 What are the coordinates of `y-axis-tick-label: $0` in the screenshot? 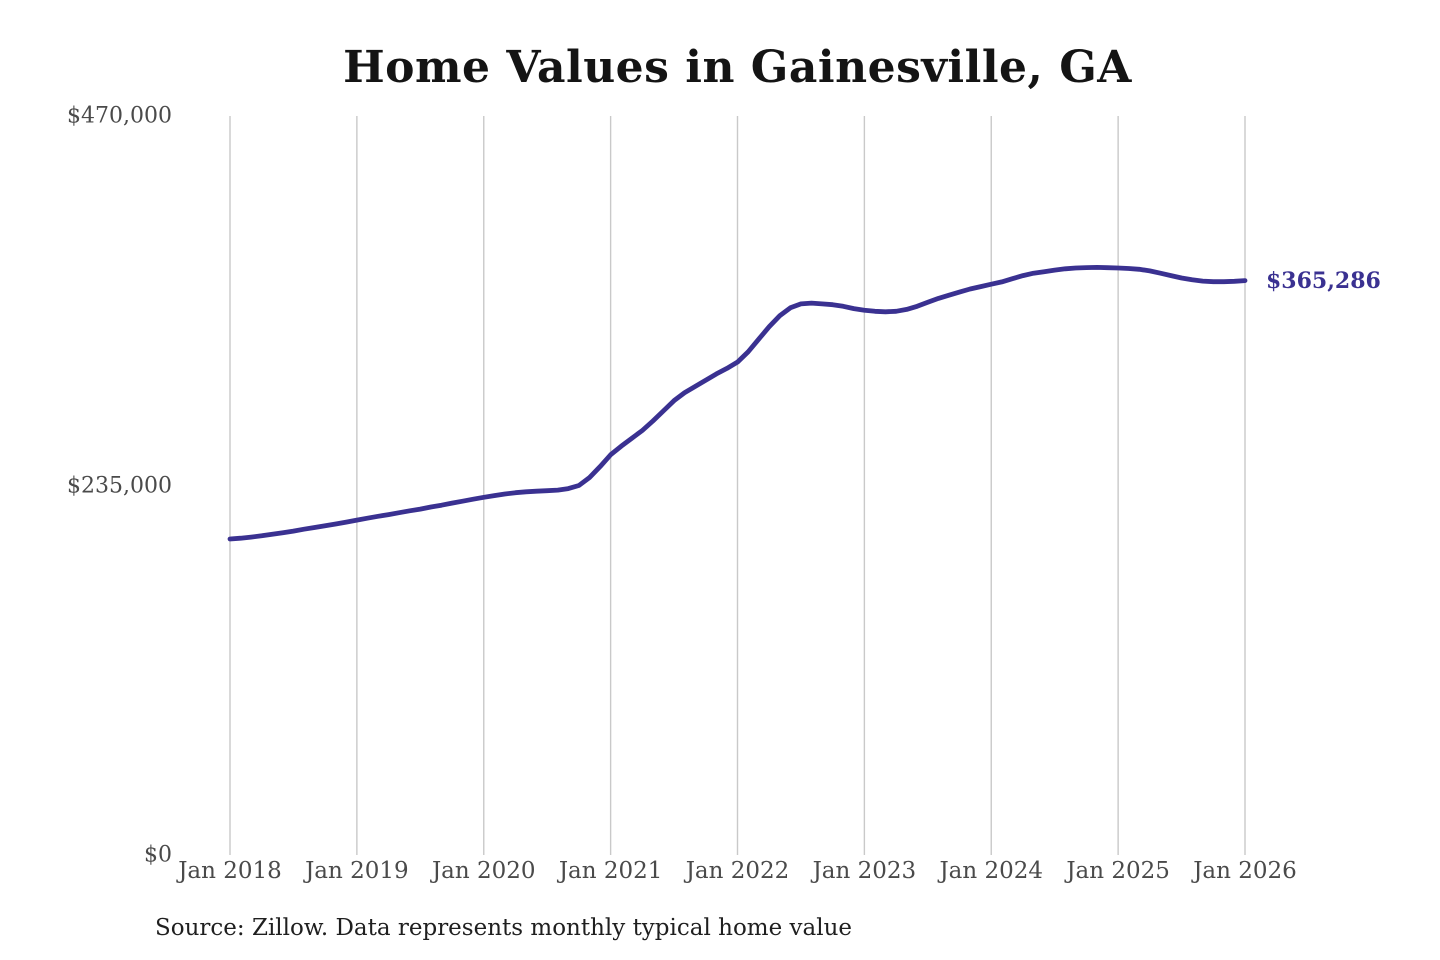 It's located at (158, 855).